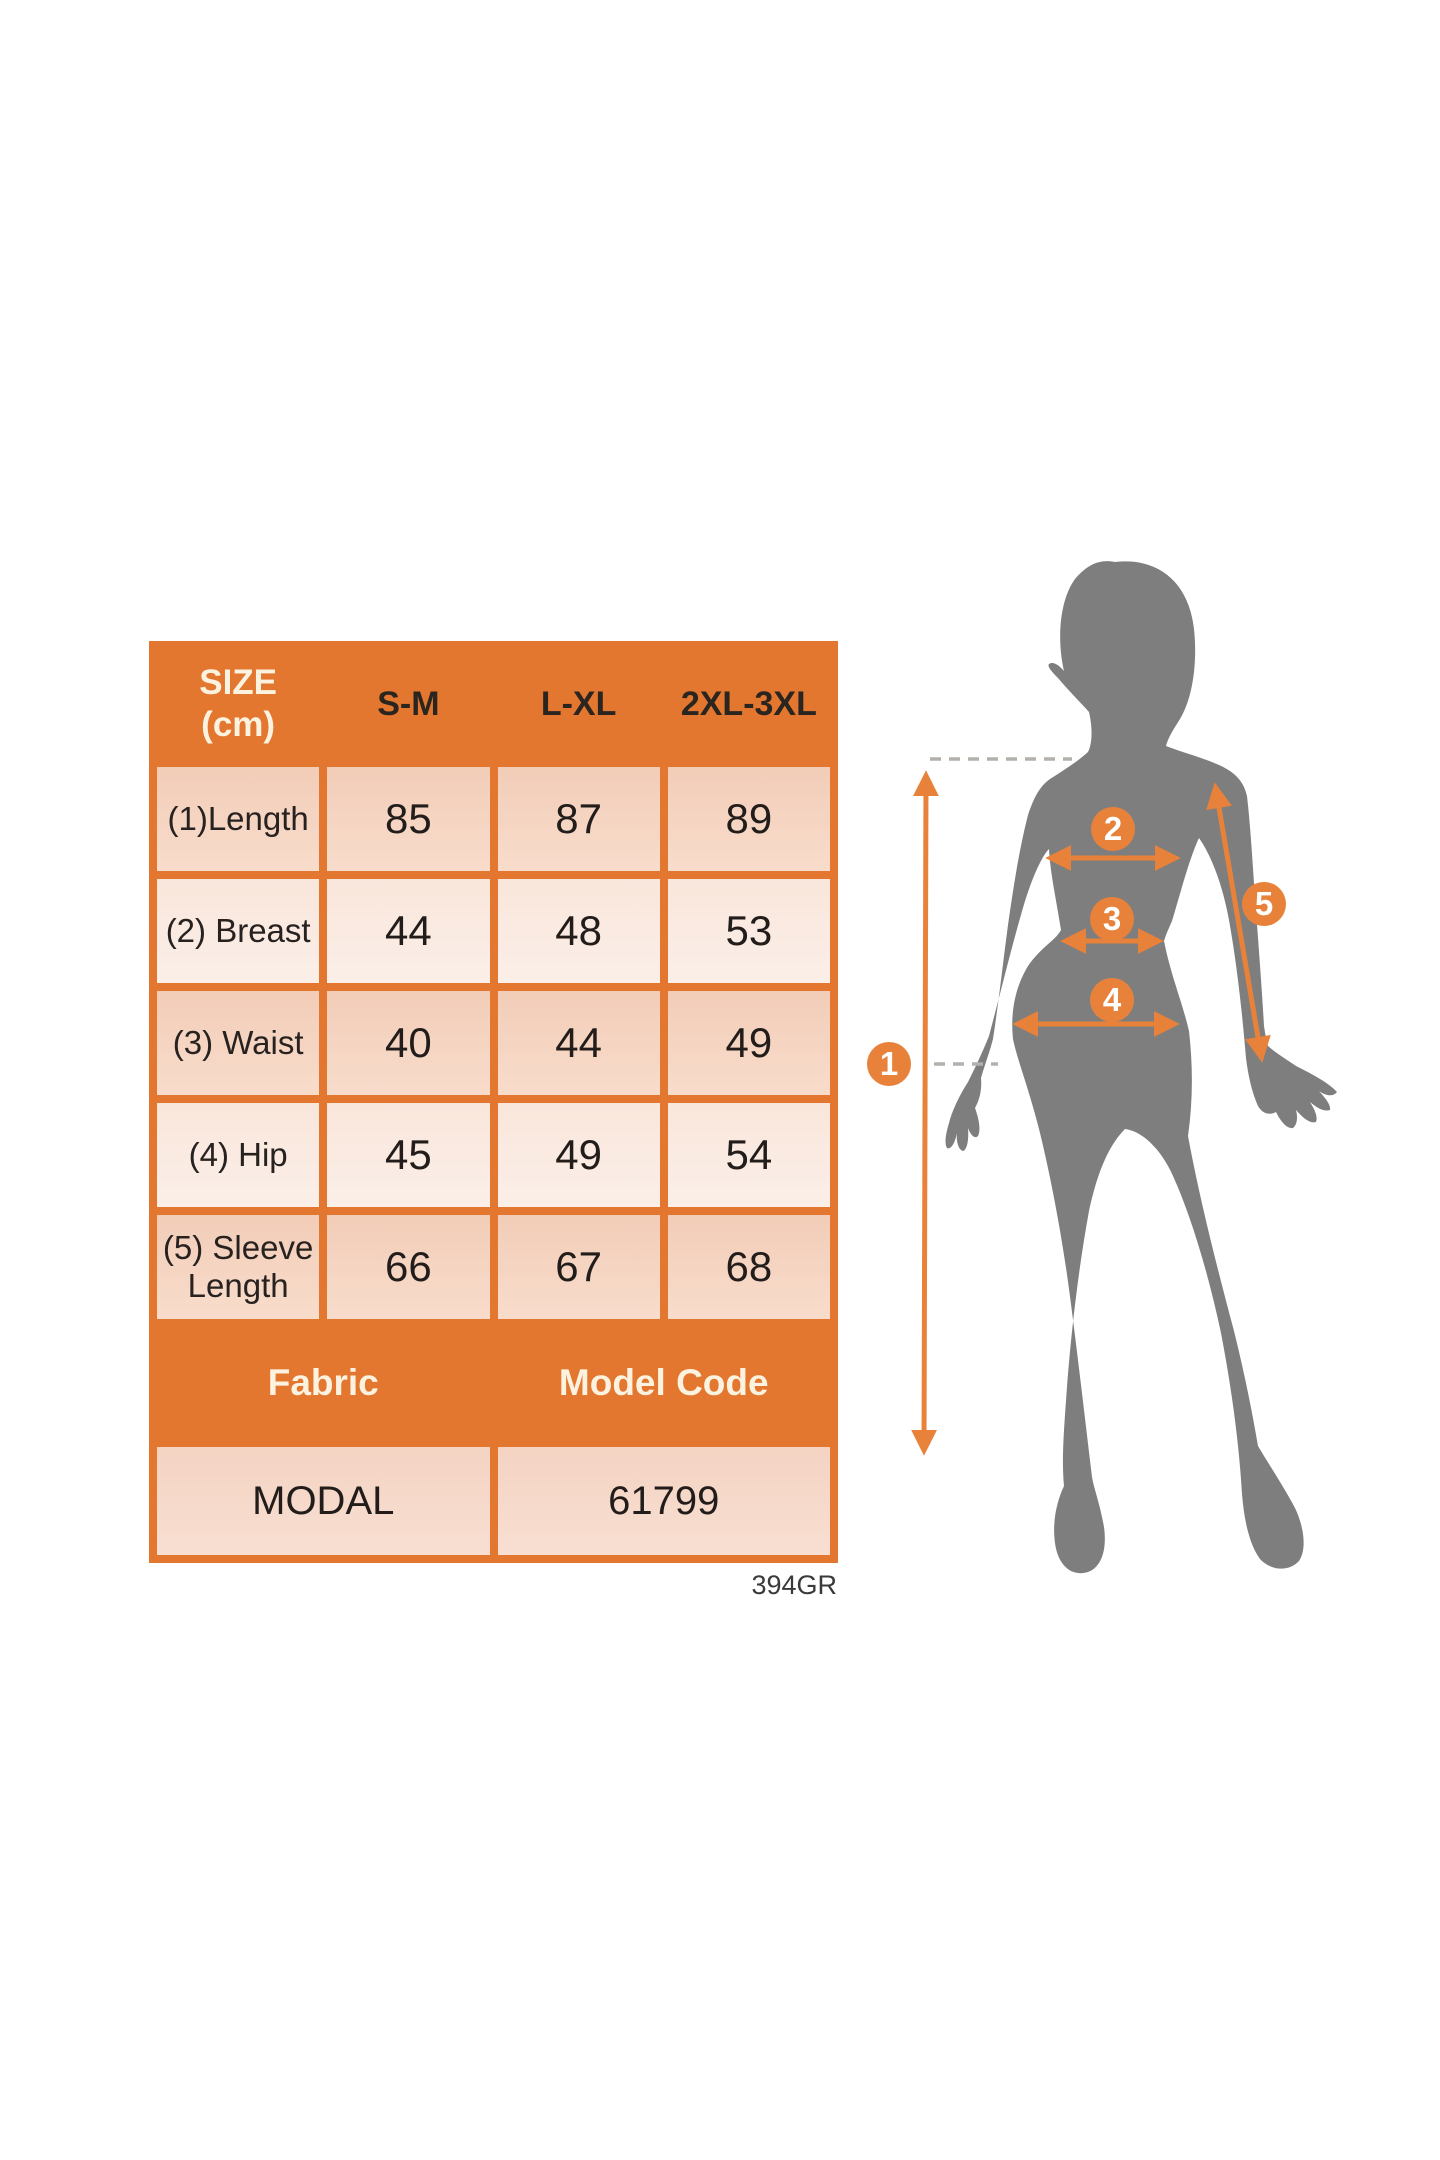 This screenshot has width=1440, height=2160. I want to click on row-label: (4) Hip, so click(238, 1155).